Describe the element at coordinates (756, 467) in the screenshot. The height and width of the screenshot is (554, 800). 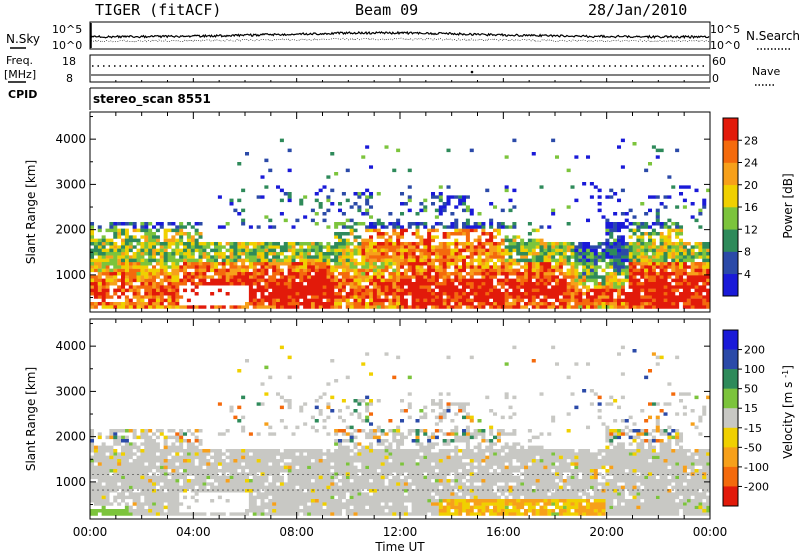
I see `velocity-colorbar-tick-label: -100` at that location.